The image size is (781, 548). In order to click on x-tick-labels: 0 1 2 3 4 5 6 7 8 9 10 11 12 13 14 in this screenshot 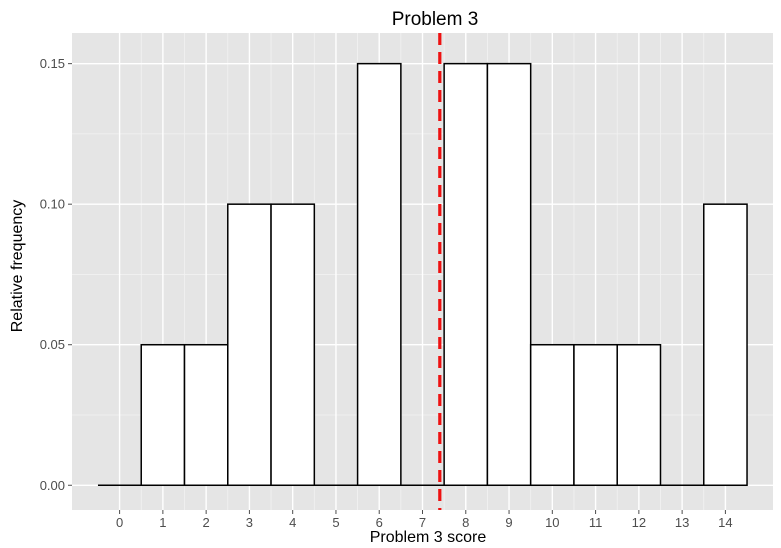, I will do `click(424, 522)`.